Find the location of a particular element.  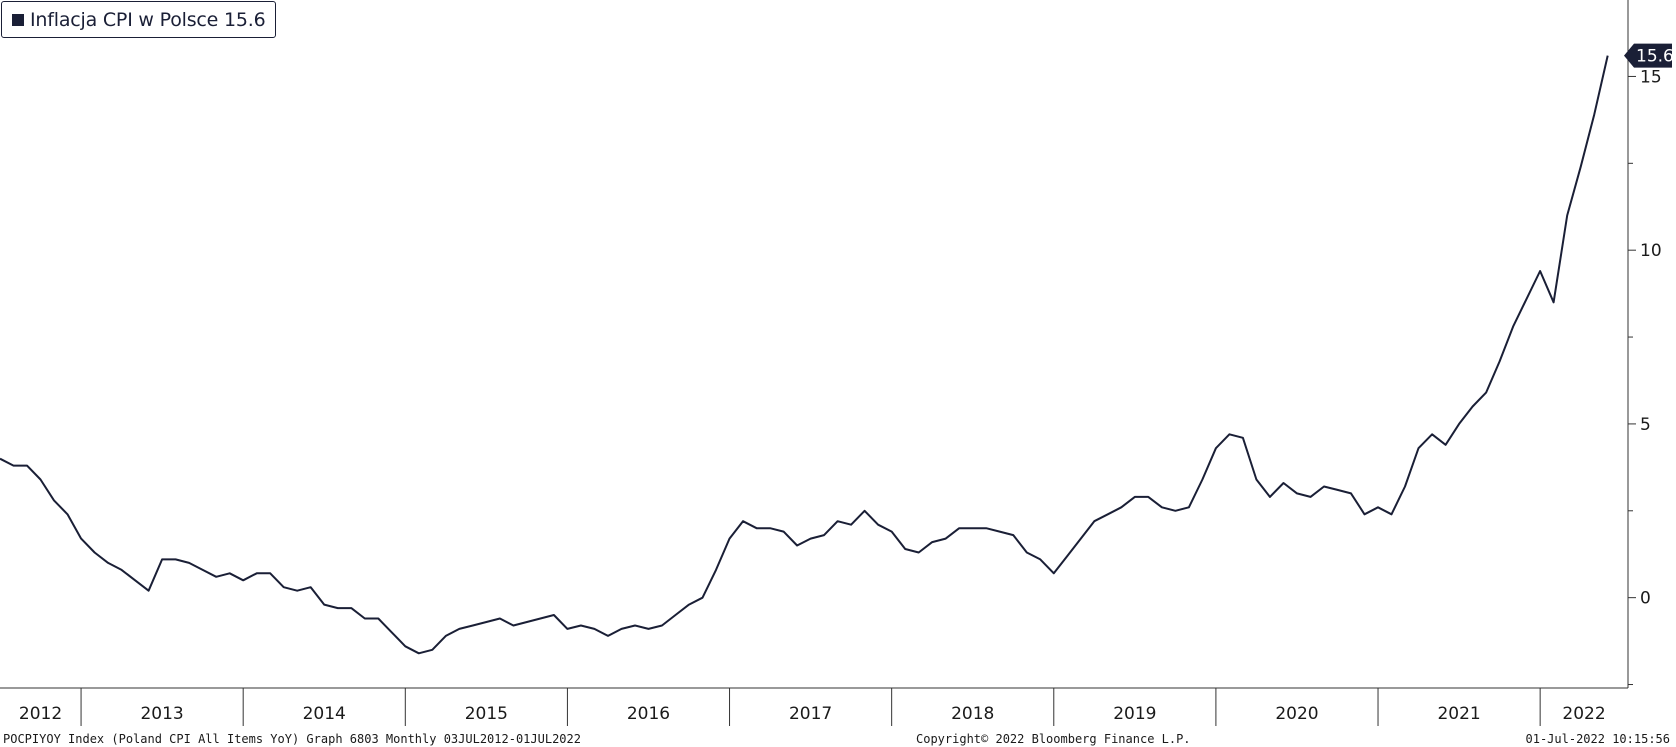

last-value-label: 15.6 is located at coordinates (1655, 57).